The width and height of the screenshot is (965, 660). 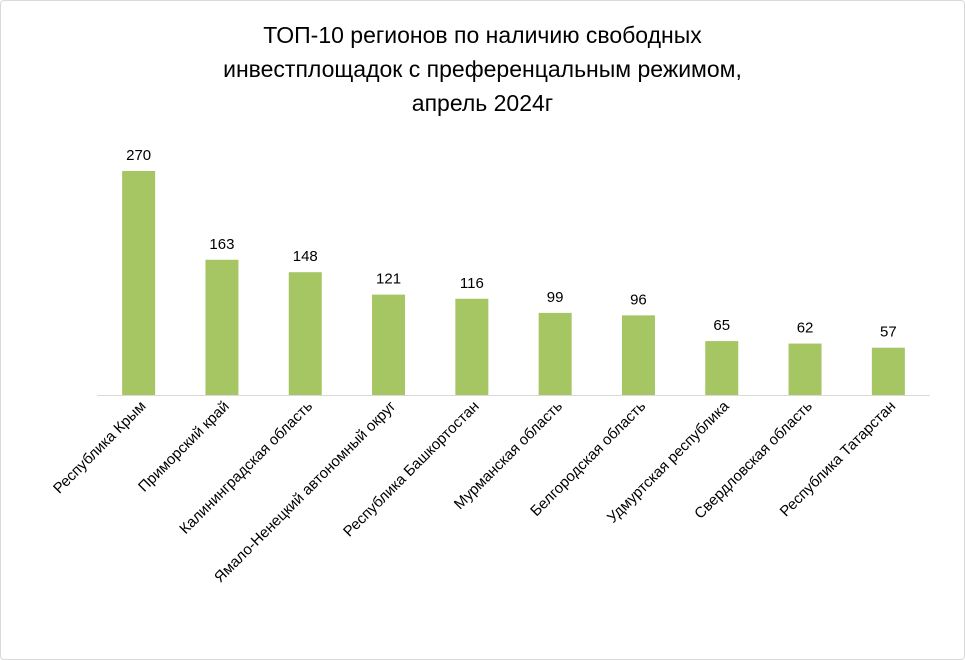 I want to click on category-label: Приморский край, so click(x=184, y=447).